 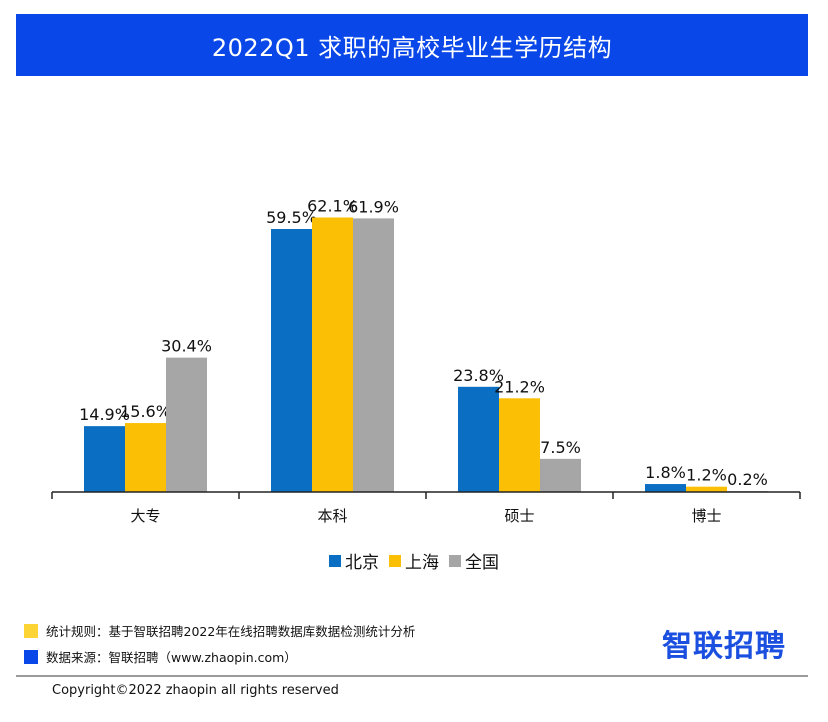 I want to click on data-label-shuoshi-beijing: 23.8%, so click(x=478, y=375).